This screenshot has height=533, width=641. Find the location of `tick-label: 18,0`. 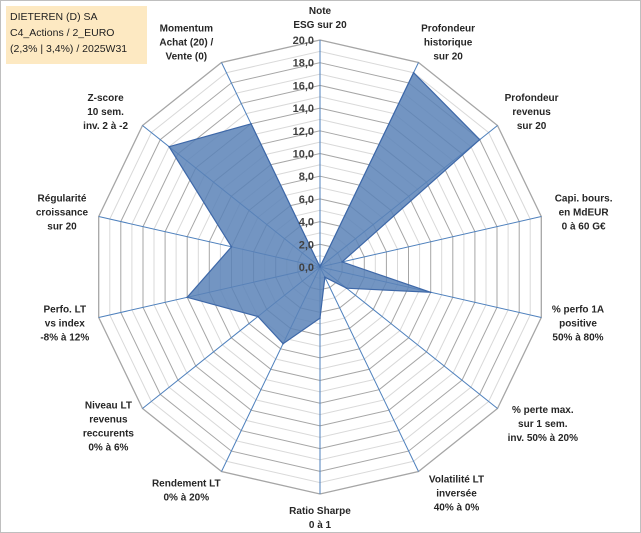

tick-label: 18,0 is located at coordinates (303, 64).